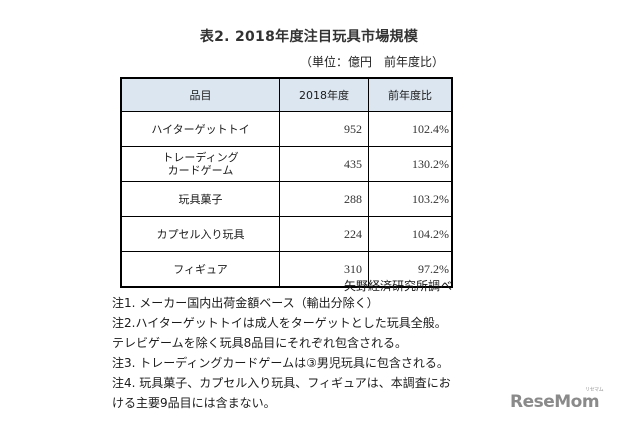 The image size is (618, 425). Describe the element at coordinates (280, 363) in the screenshot. I see `note-3: 注3. トレーディングカードゲームは③男児玩具に包含される。` at that location.